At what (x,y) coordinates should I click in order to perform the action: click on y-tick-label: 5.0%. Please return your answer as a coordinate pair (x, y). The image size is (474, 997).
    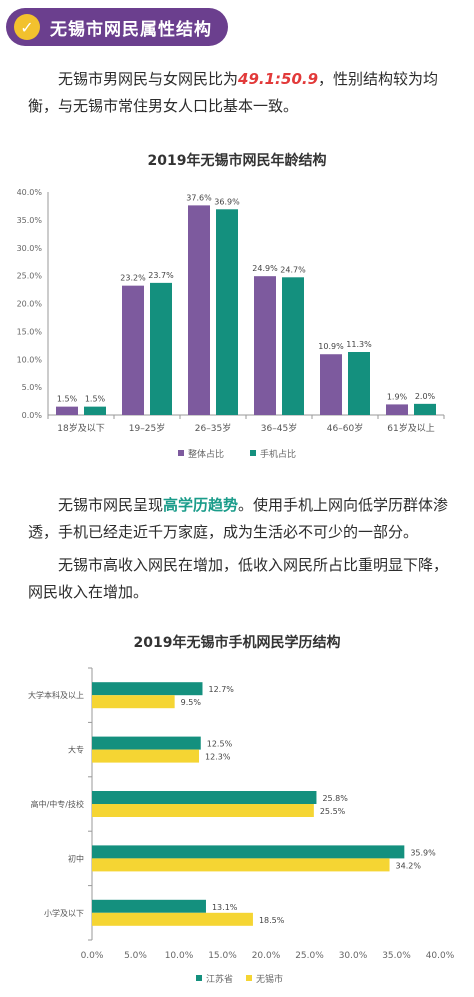
    Looking at the image, I should click on (32, 387).